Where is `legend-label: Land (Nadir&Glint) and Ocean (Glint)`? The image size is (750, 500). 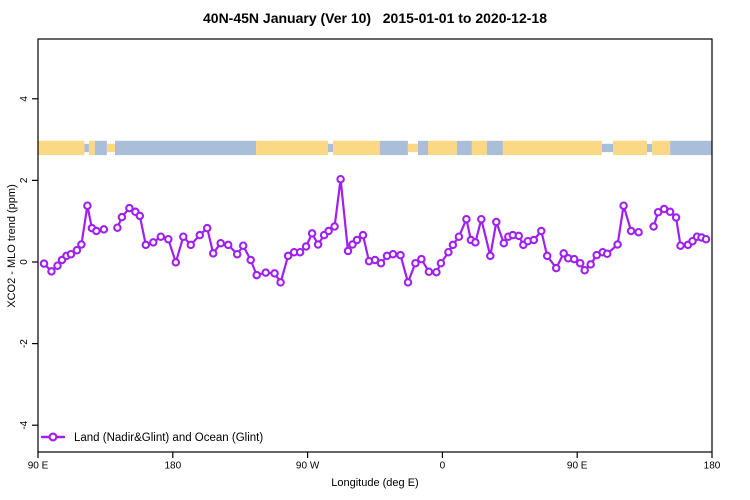
legend-label: Land (Nadir&Glint) and Ocean (Glint) is located at coordinates (168, 438).